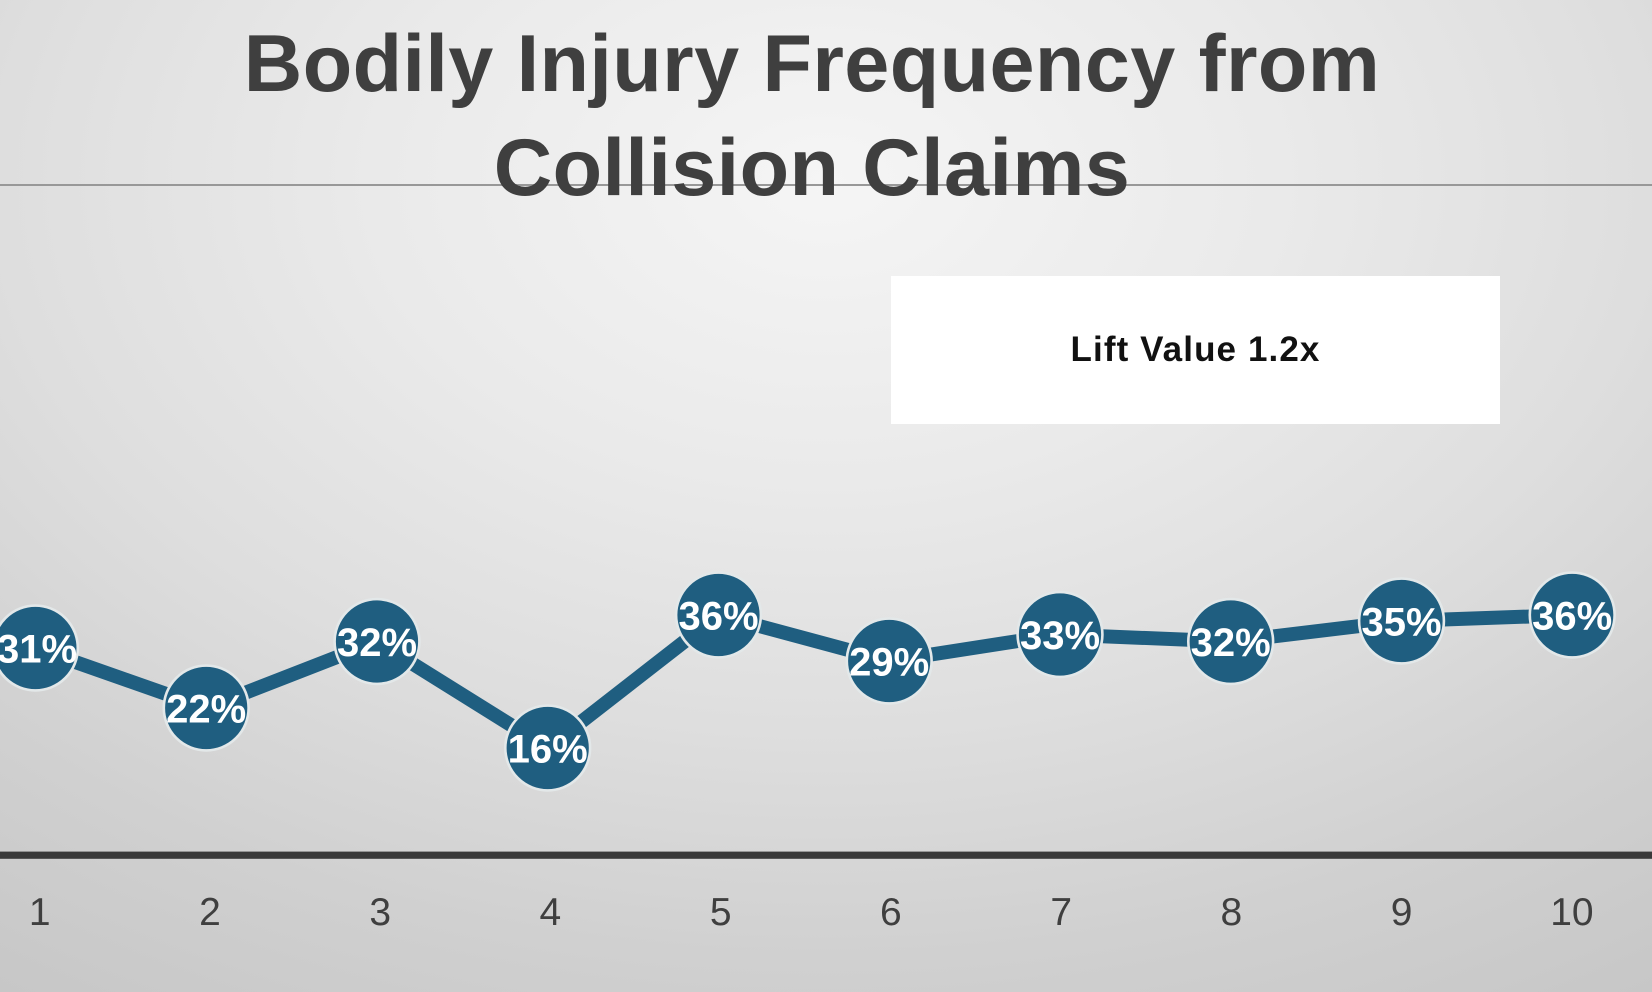 This screenshot has width=1652, height=992. Describe the element at coordinates (40, 912) in the screenshot. I see `svg-text: 1` at that location.